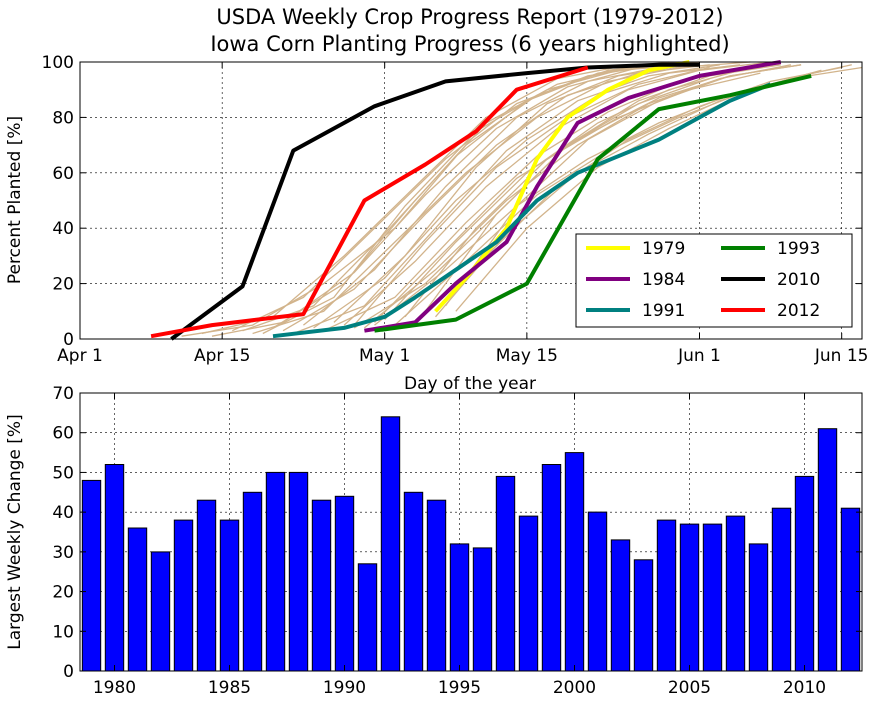 Image resolution: width=869 pixels, height=704 pixels. I want to click on top-y-tick-label: 0, so click(68, 340).